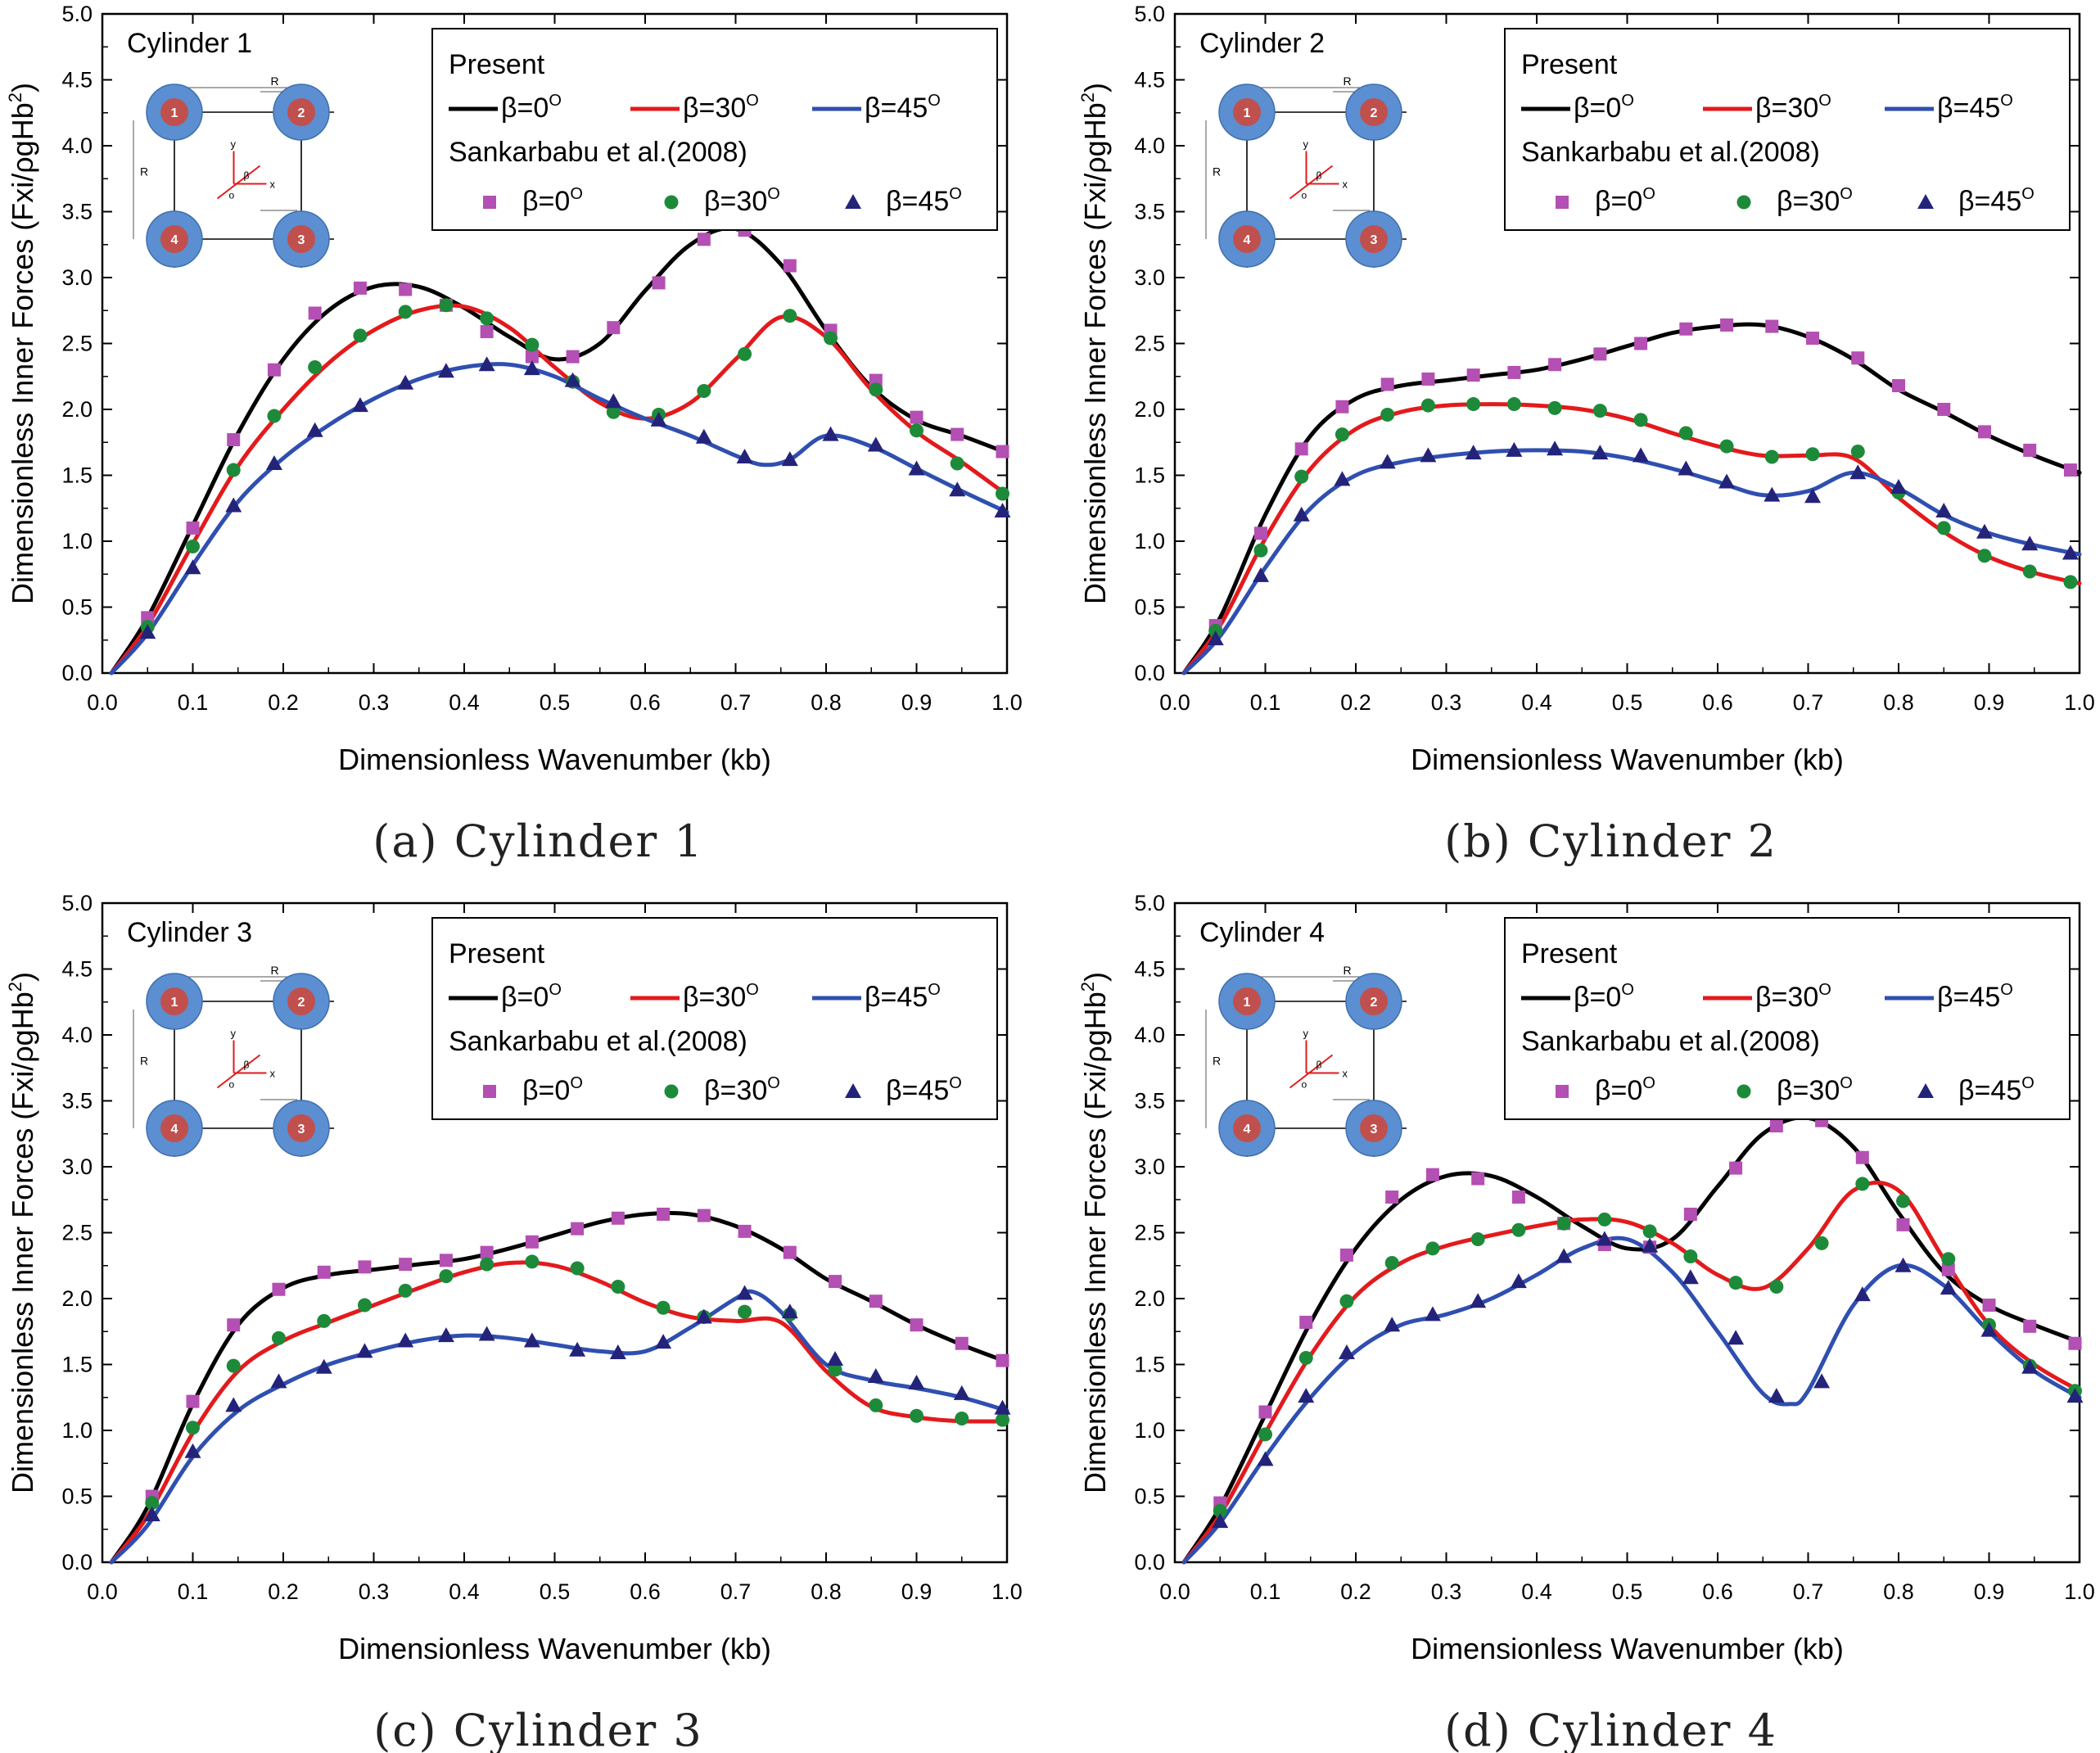  Describe the element at coordinates (77, 277) in the screenshot. I see `y-tick-label: 3.0` at that location.